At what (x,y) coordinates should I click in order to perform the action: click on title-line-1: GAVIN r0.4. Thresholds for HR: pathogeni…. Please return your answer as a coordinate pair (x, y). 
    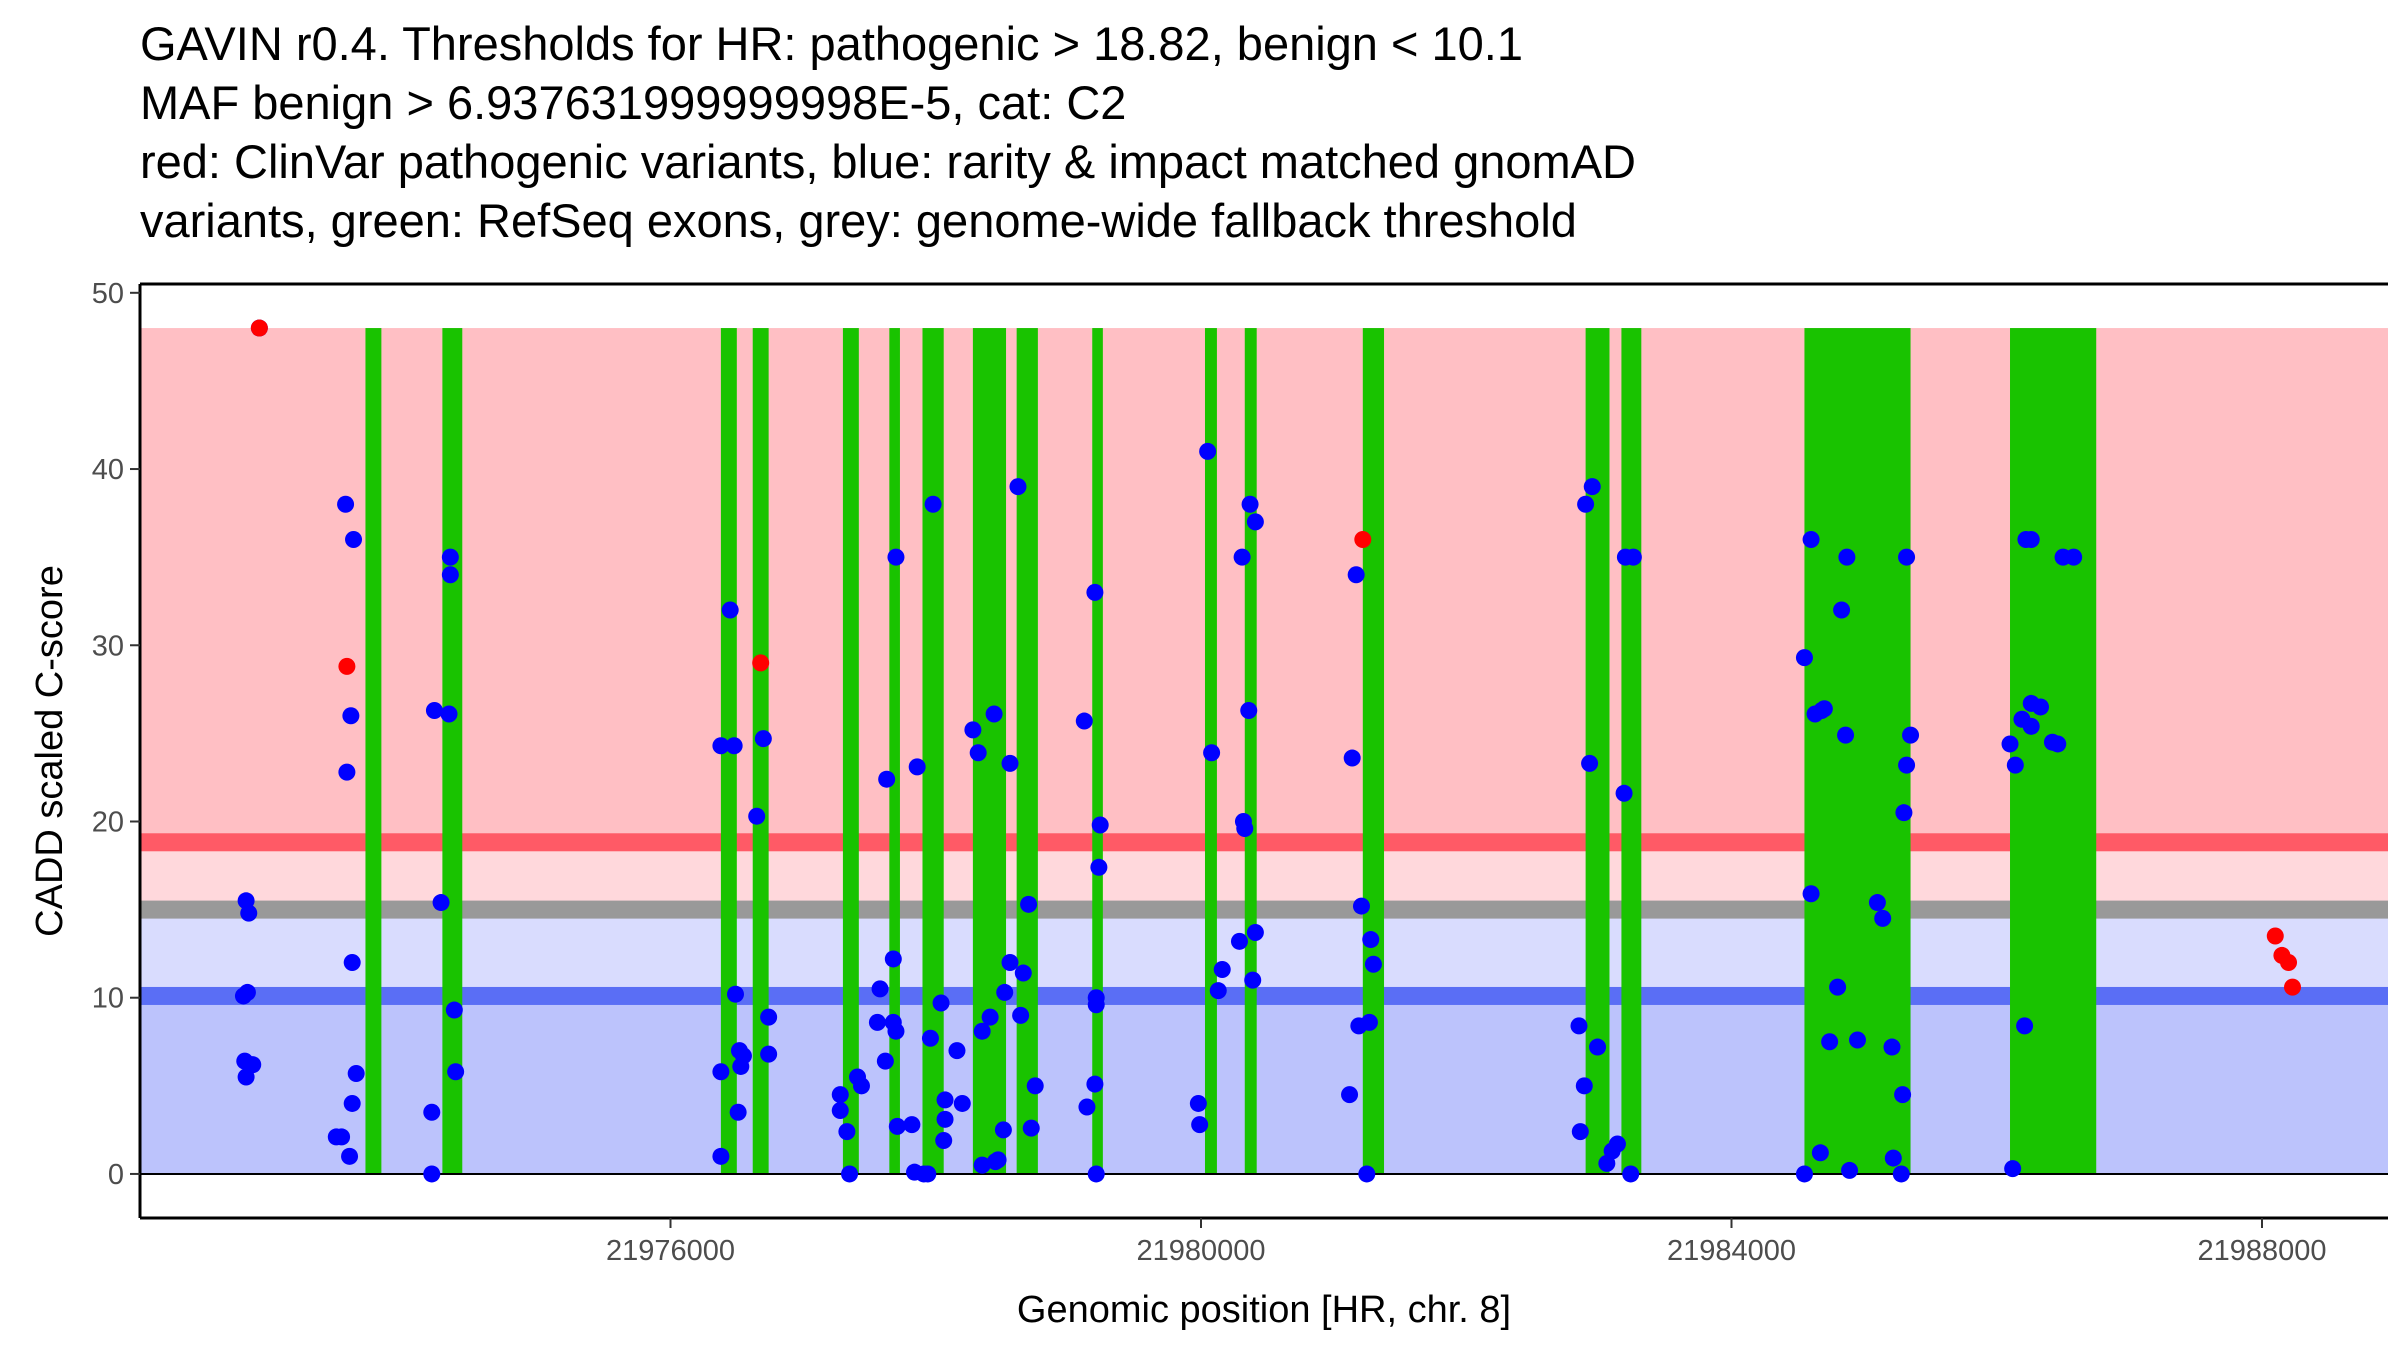
    Looking at the image, I should click on (831, 43).